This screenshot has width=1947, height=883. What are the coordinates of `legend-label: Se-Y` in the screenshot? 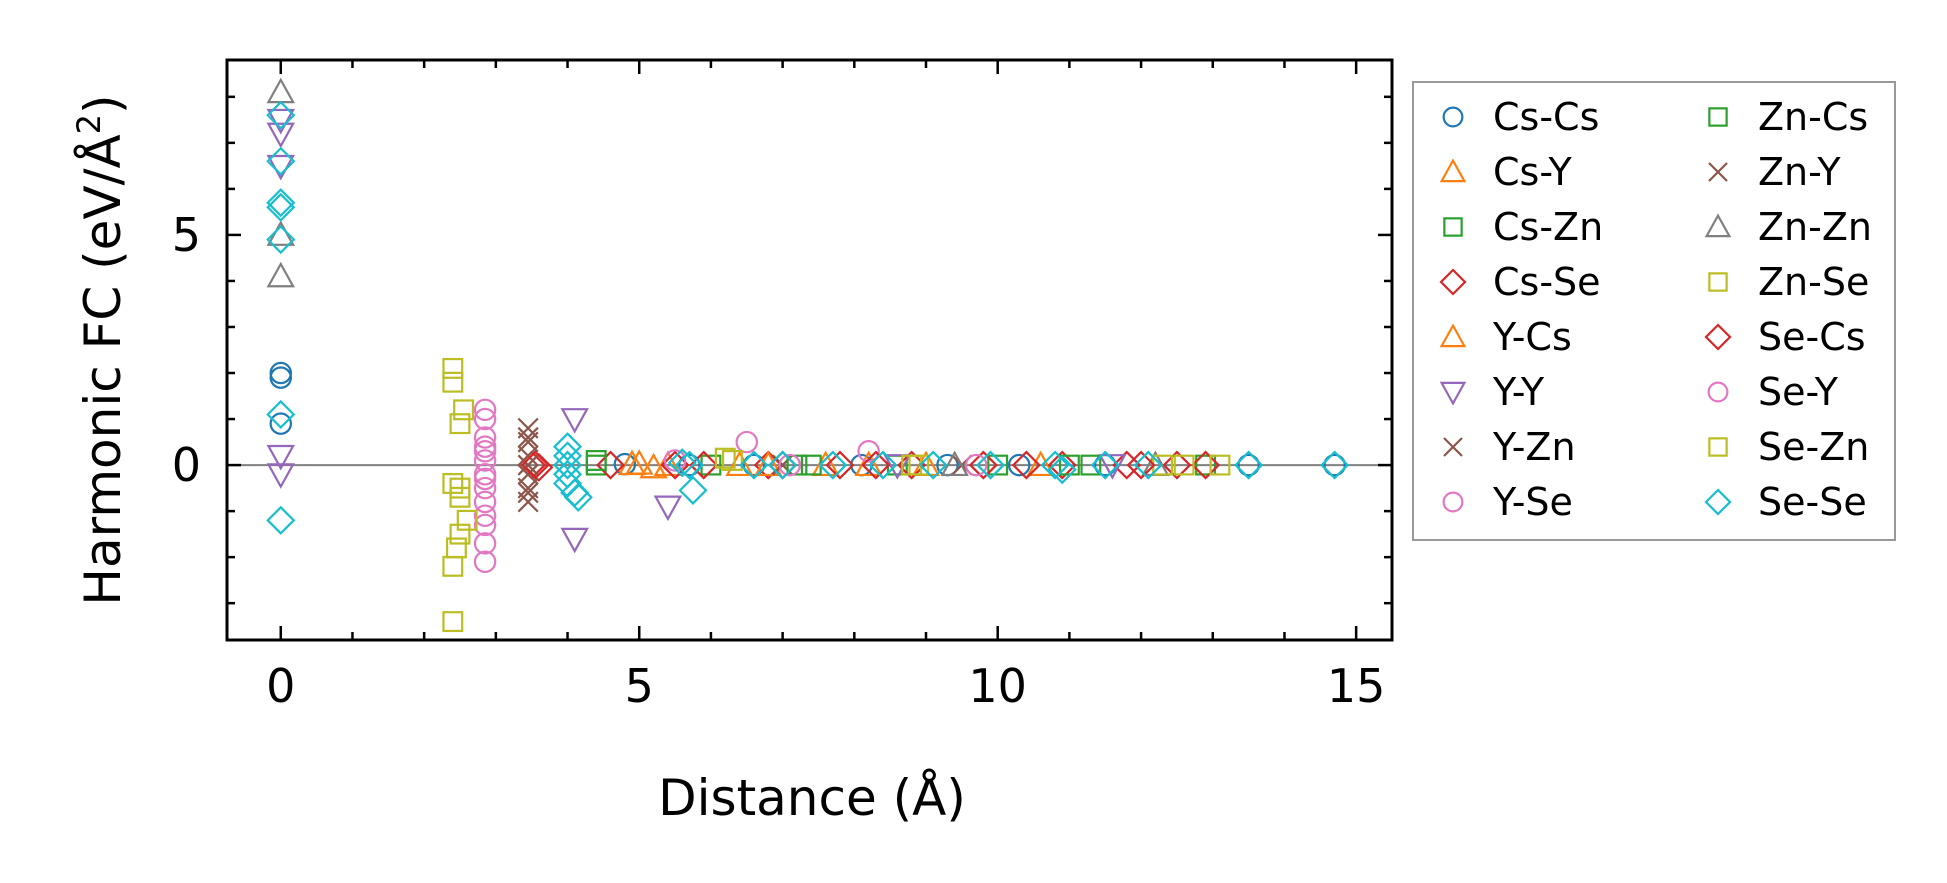 It's located at (1798, 392).